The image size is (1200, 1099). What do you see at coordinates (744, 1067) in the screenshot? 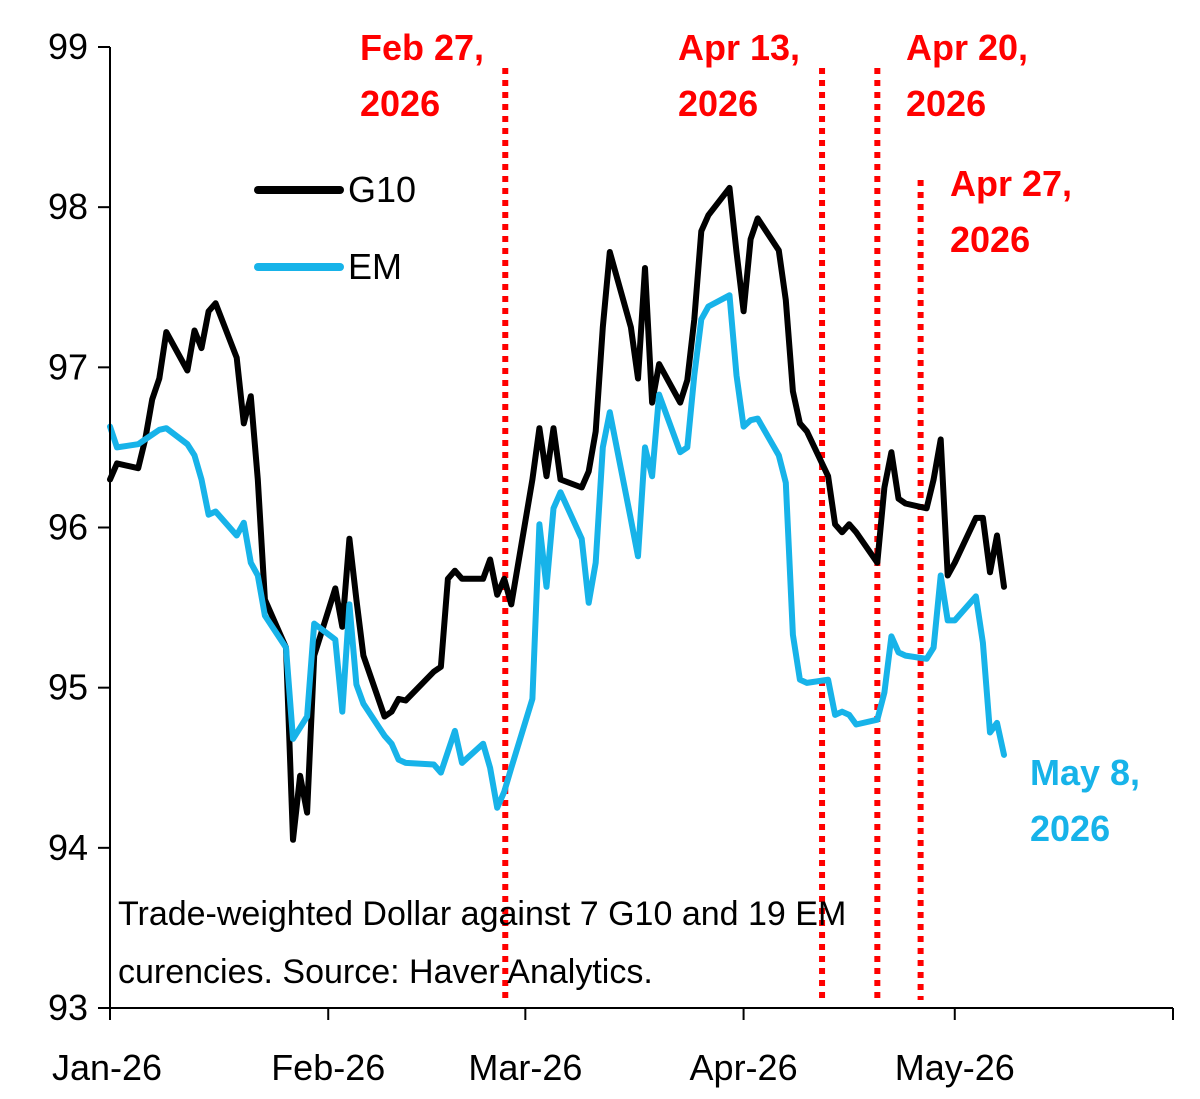
I see `x-tick-label: Apr-26` at bounding box center [744, 1067].